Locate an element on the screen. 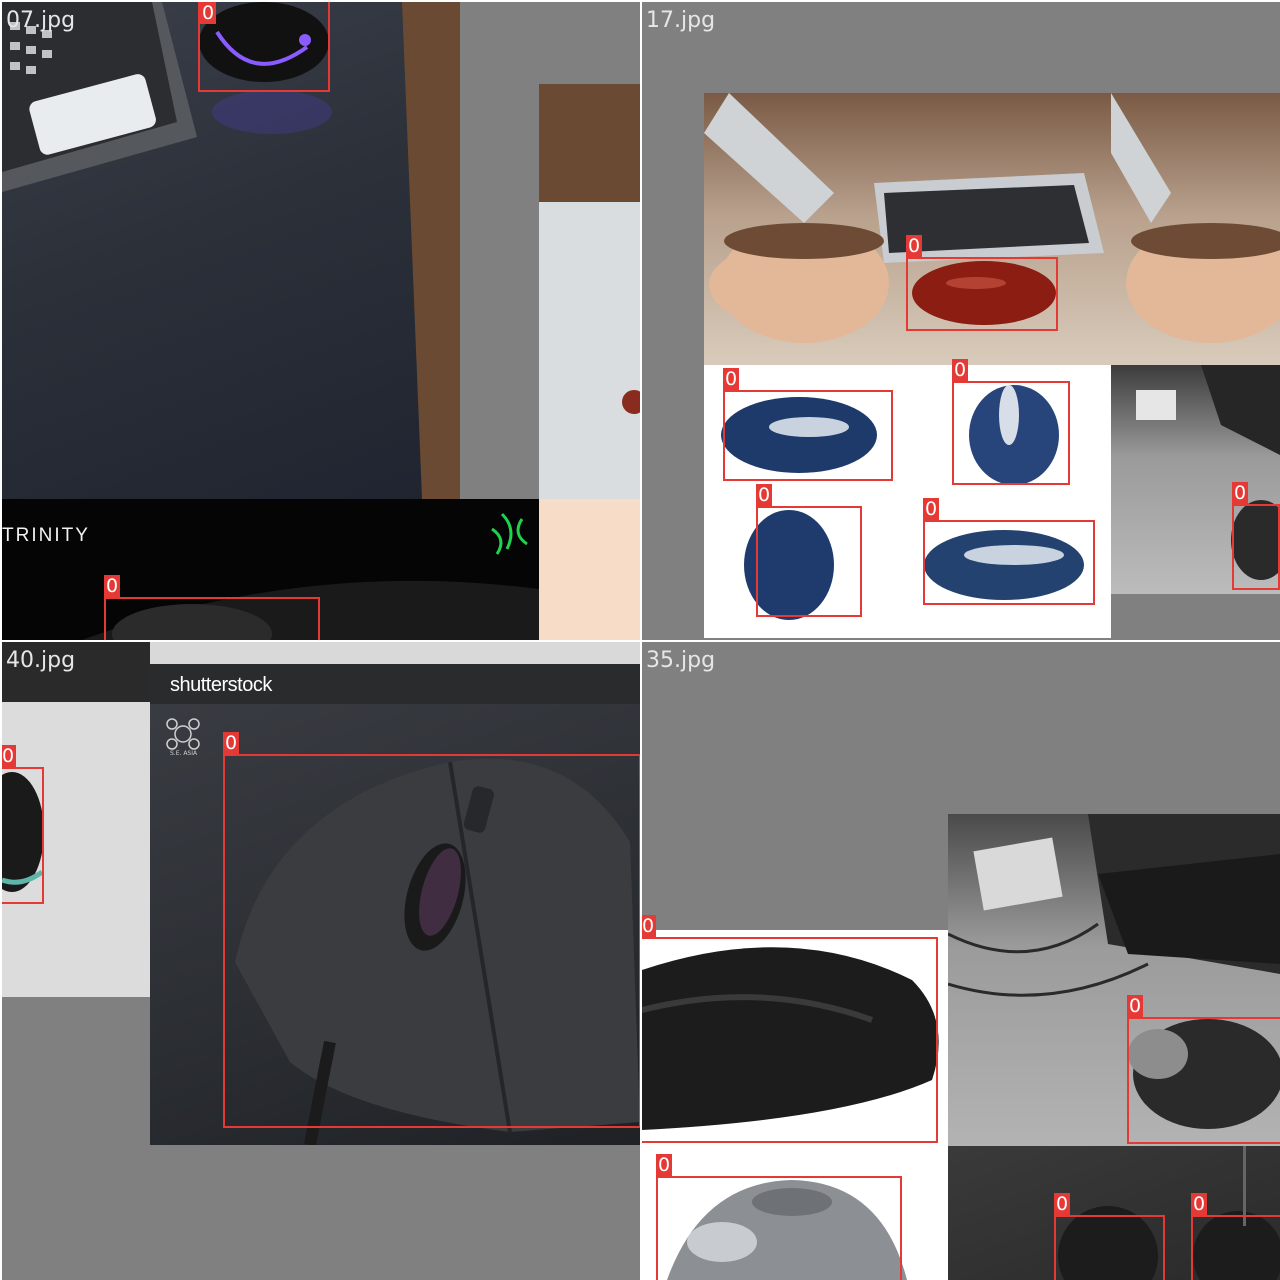 The width and height of the screenshot is (1280, 1280). photo-strip-right is located at coordinates (589, 250).